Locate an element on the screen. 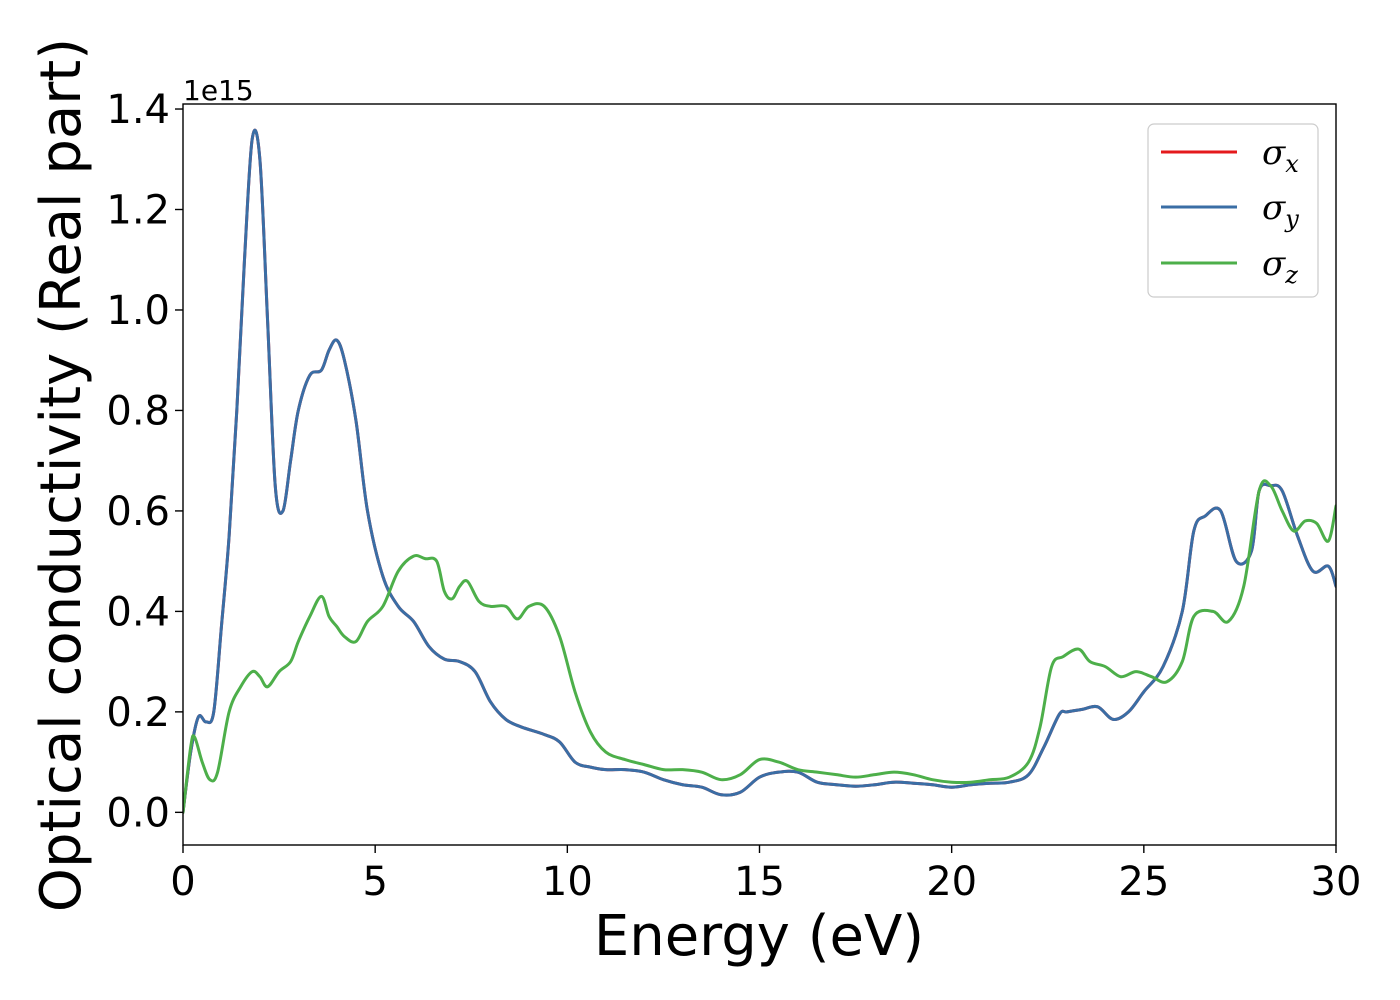 The height and width of the screenshot is (1000, 1400). legend-box is located at coordinates (1233, 210).